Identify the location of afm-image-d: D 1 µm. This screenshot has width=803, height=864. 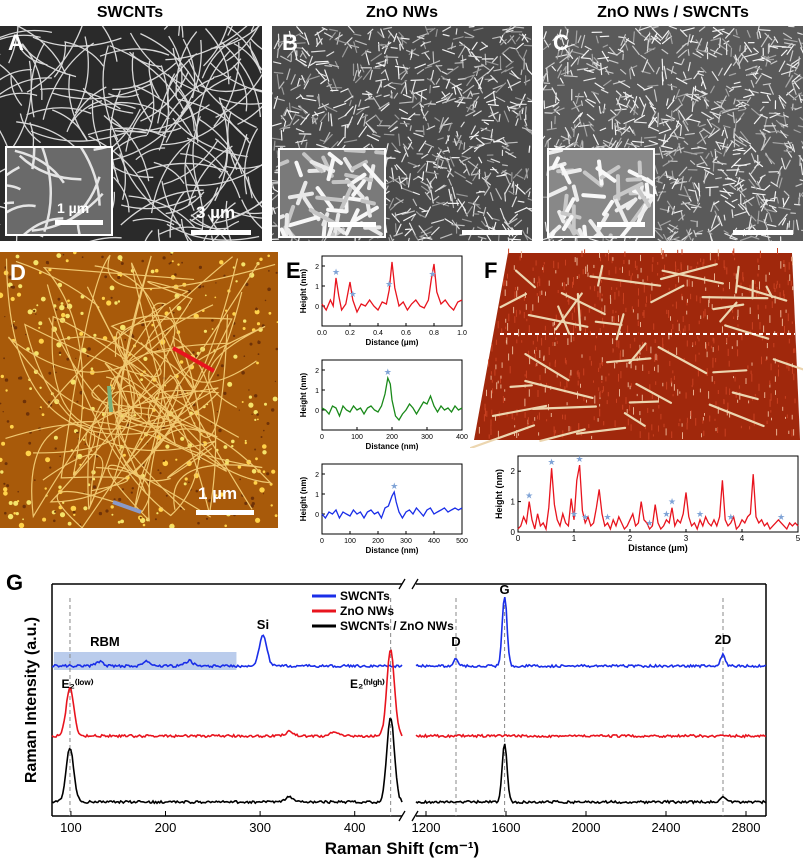
(139, 390).